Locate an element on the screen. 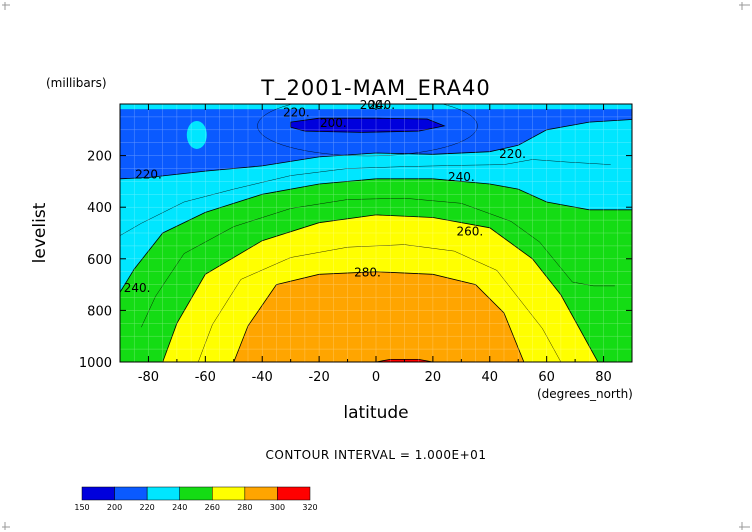 This screenshot has height=532, width=752. x-tick-label: -40 is located at coordinates (262, 377).